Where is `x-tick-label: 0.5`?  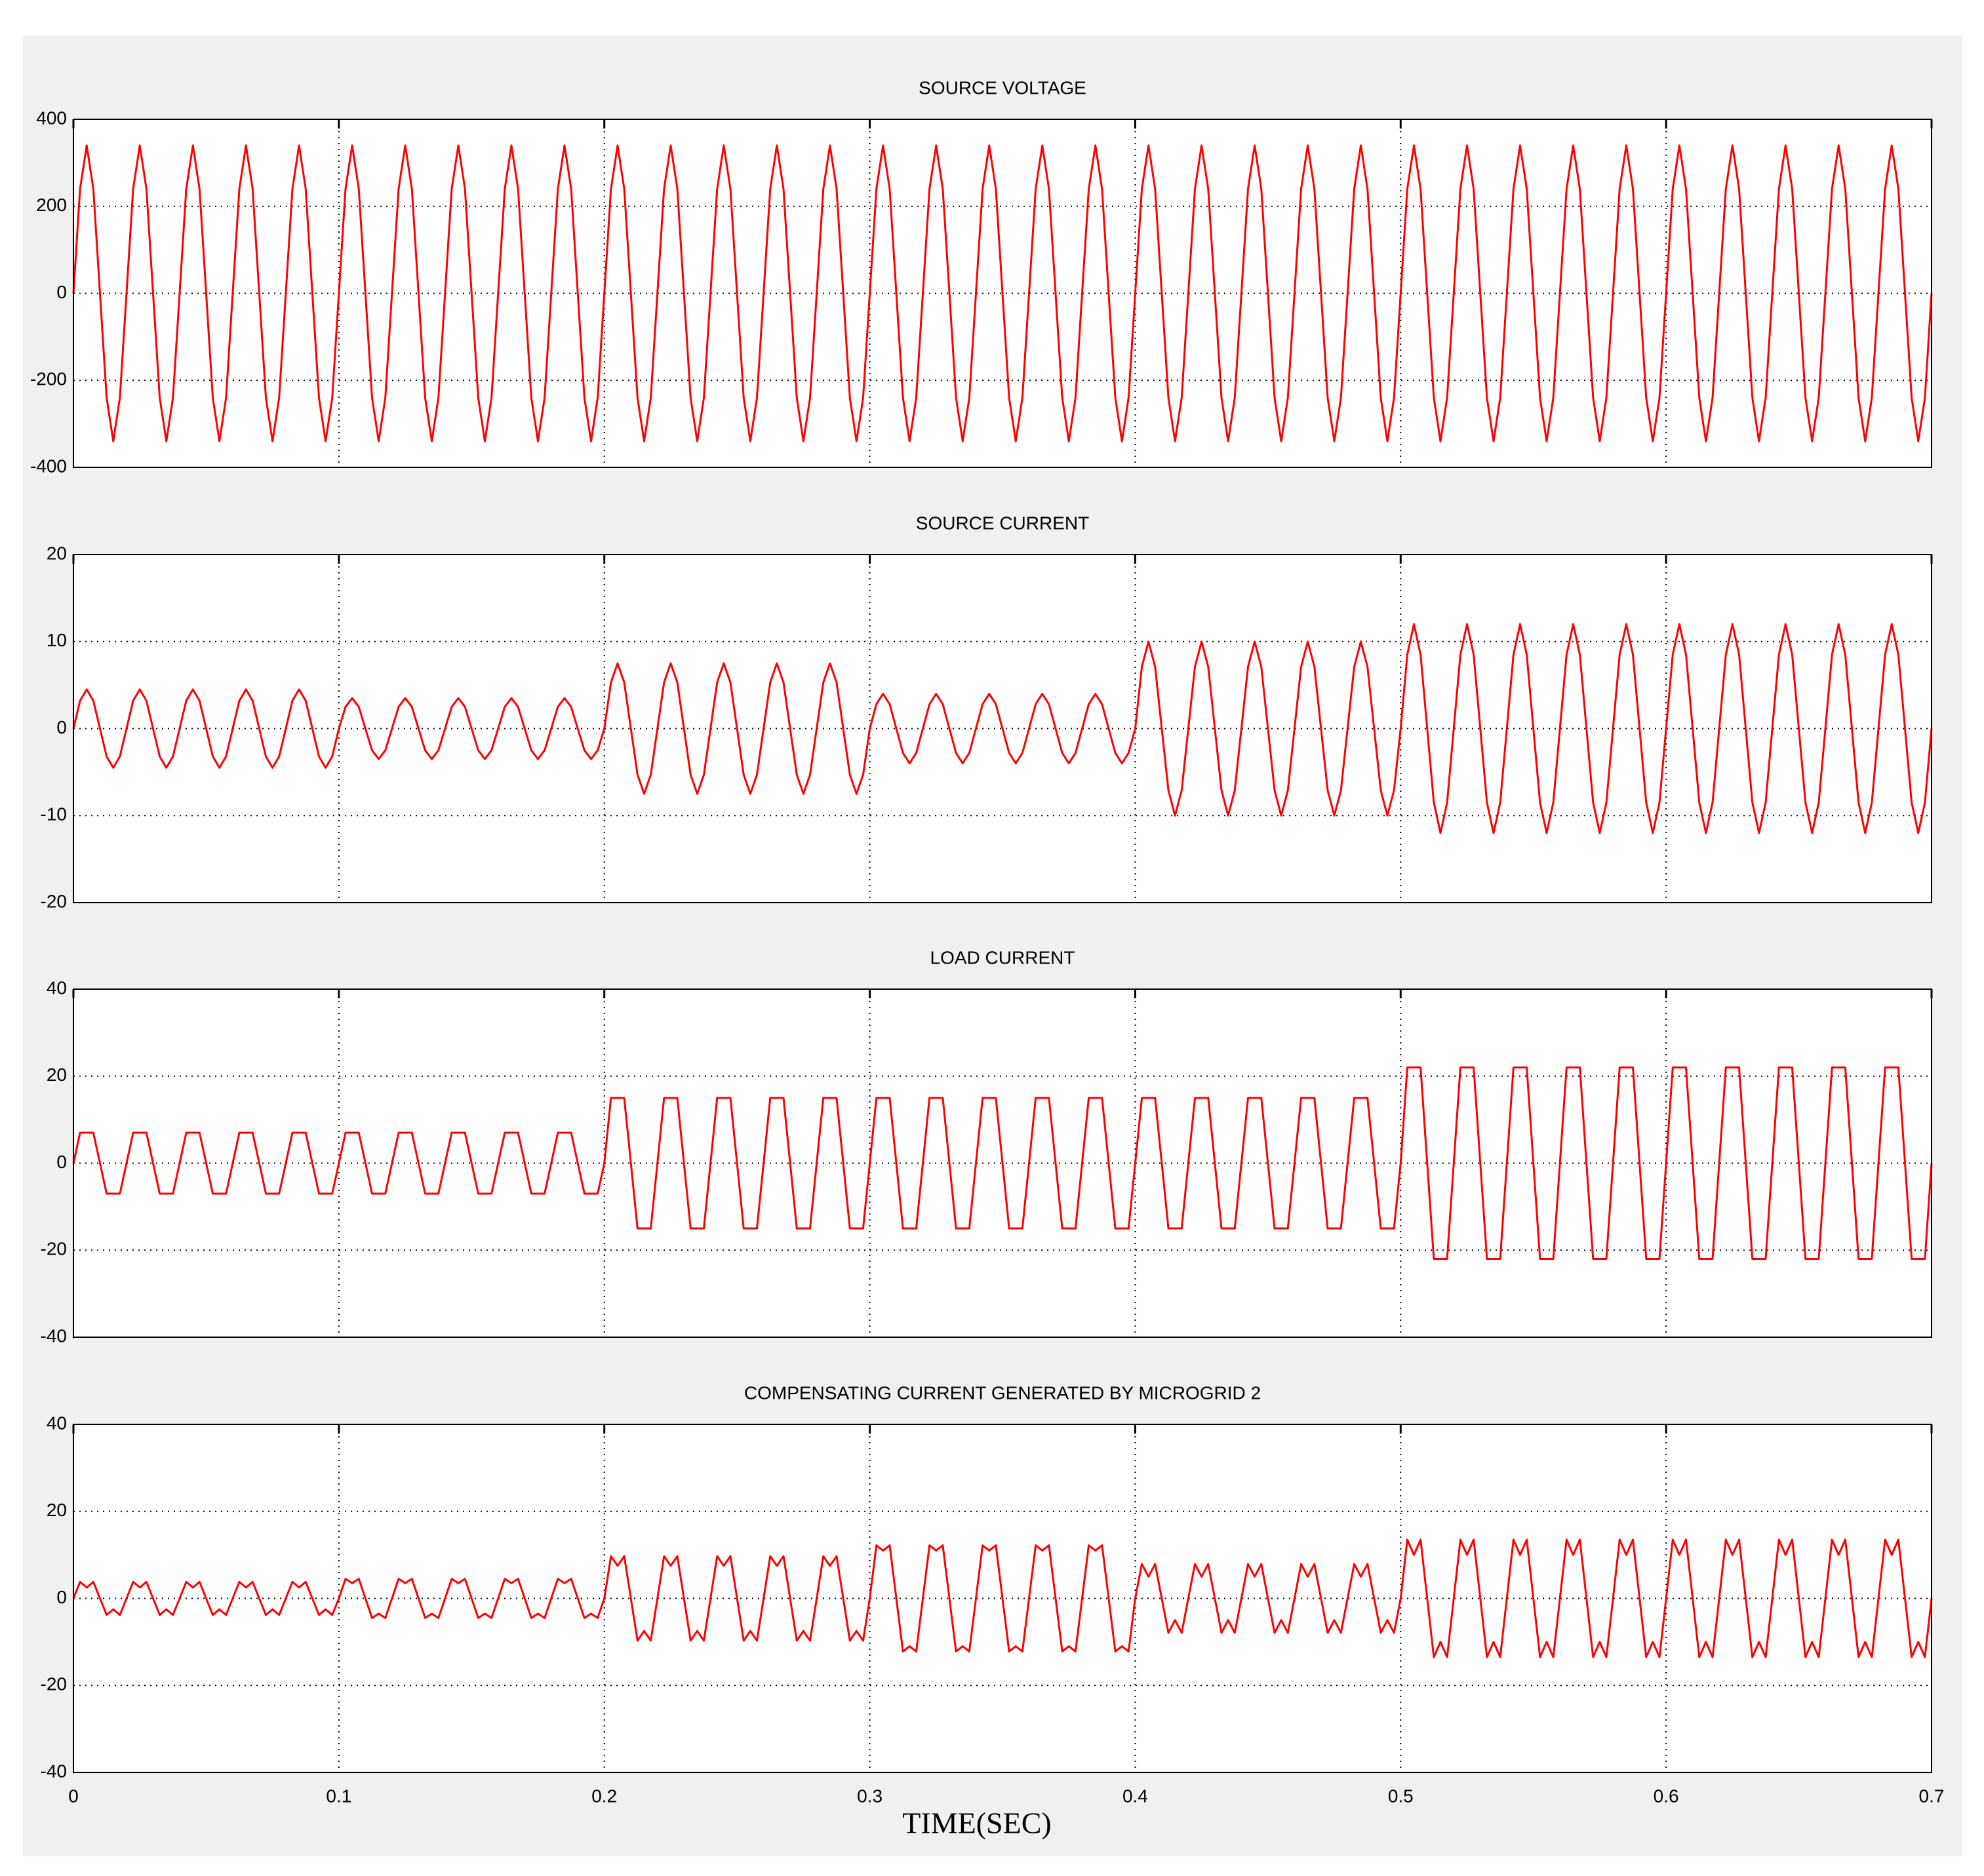
x-tick-label: 0.5 is located at coordinates (1401, 1796).